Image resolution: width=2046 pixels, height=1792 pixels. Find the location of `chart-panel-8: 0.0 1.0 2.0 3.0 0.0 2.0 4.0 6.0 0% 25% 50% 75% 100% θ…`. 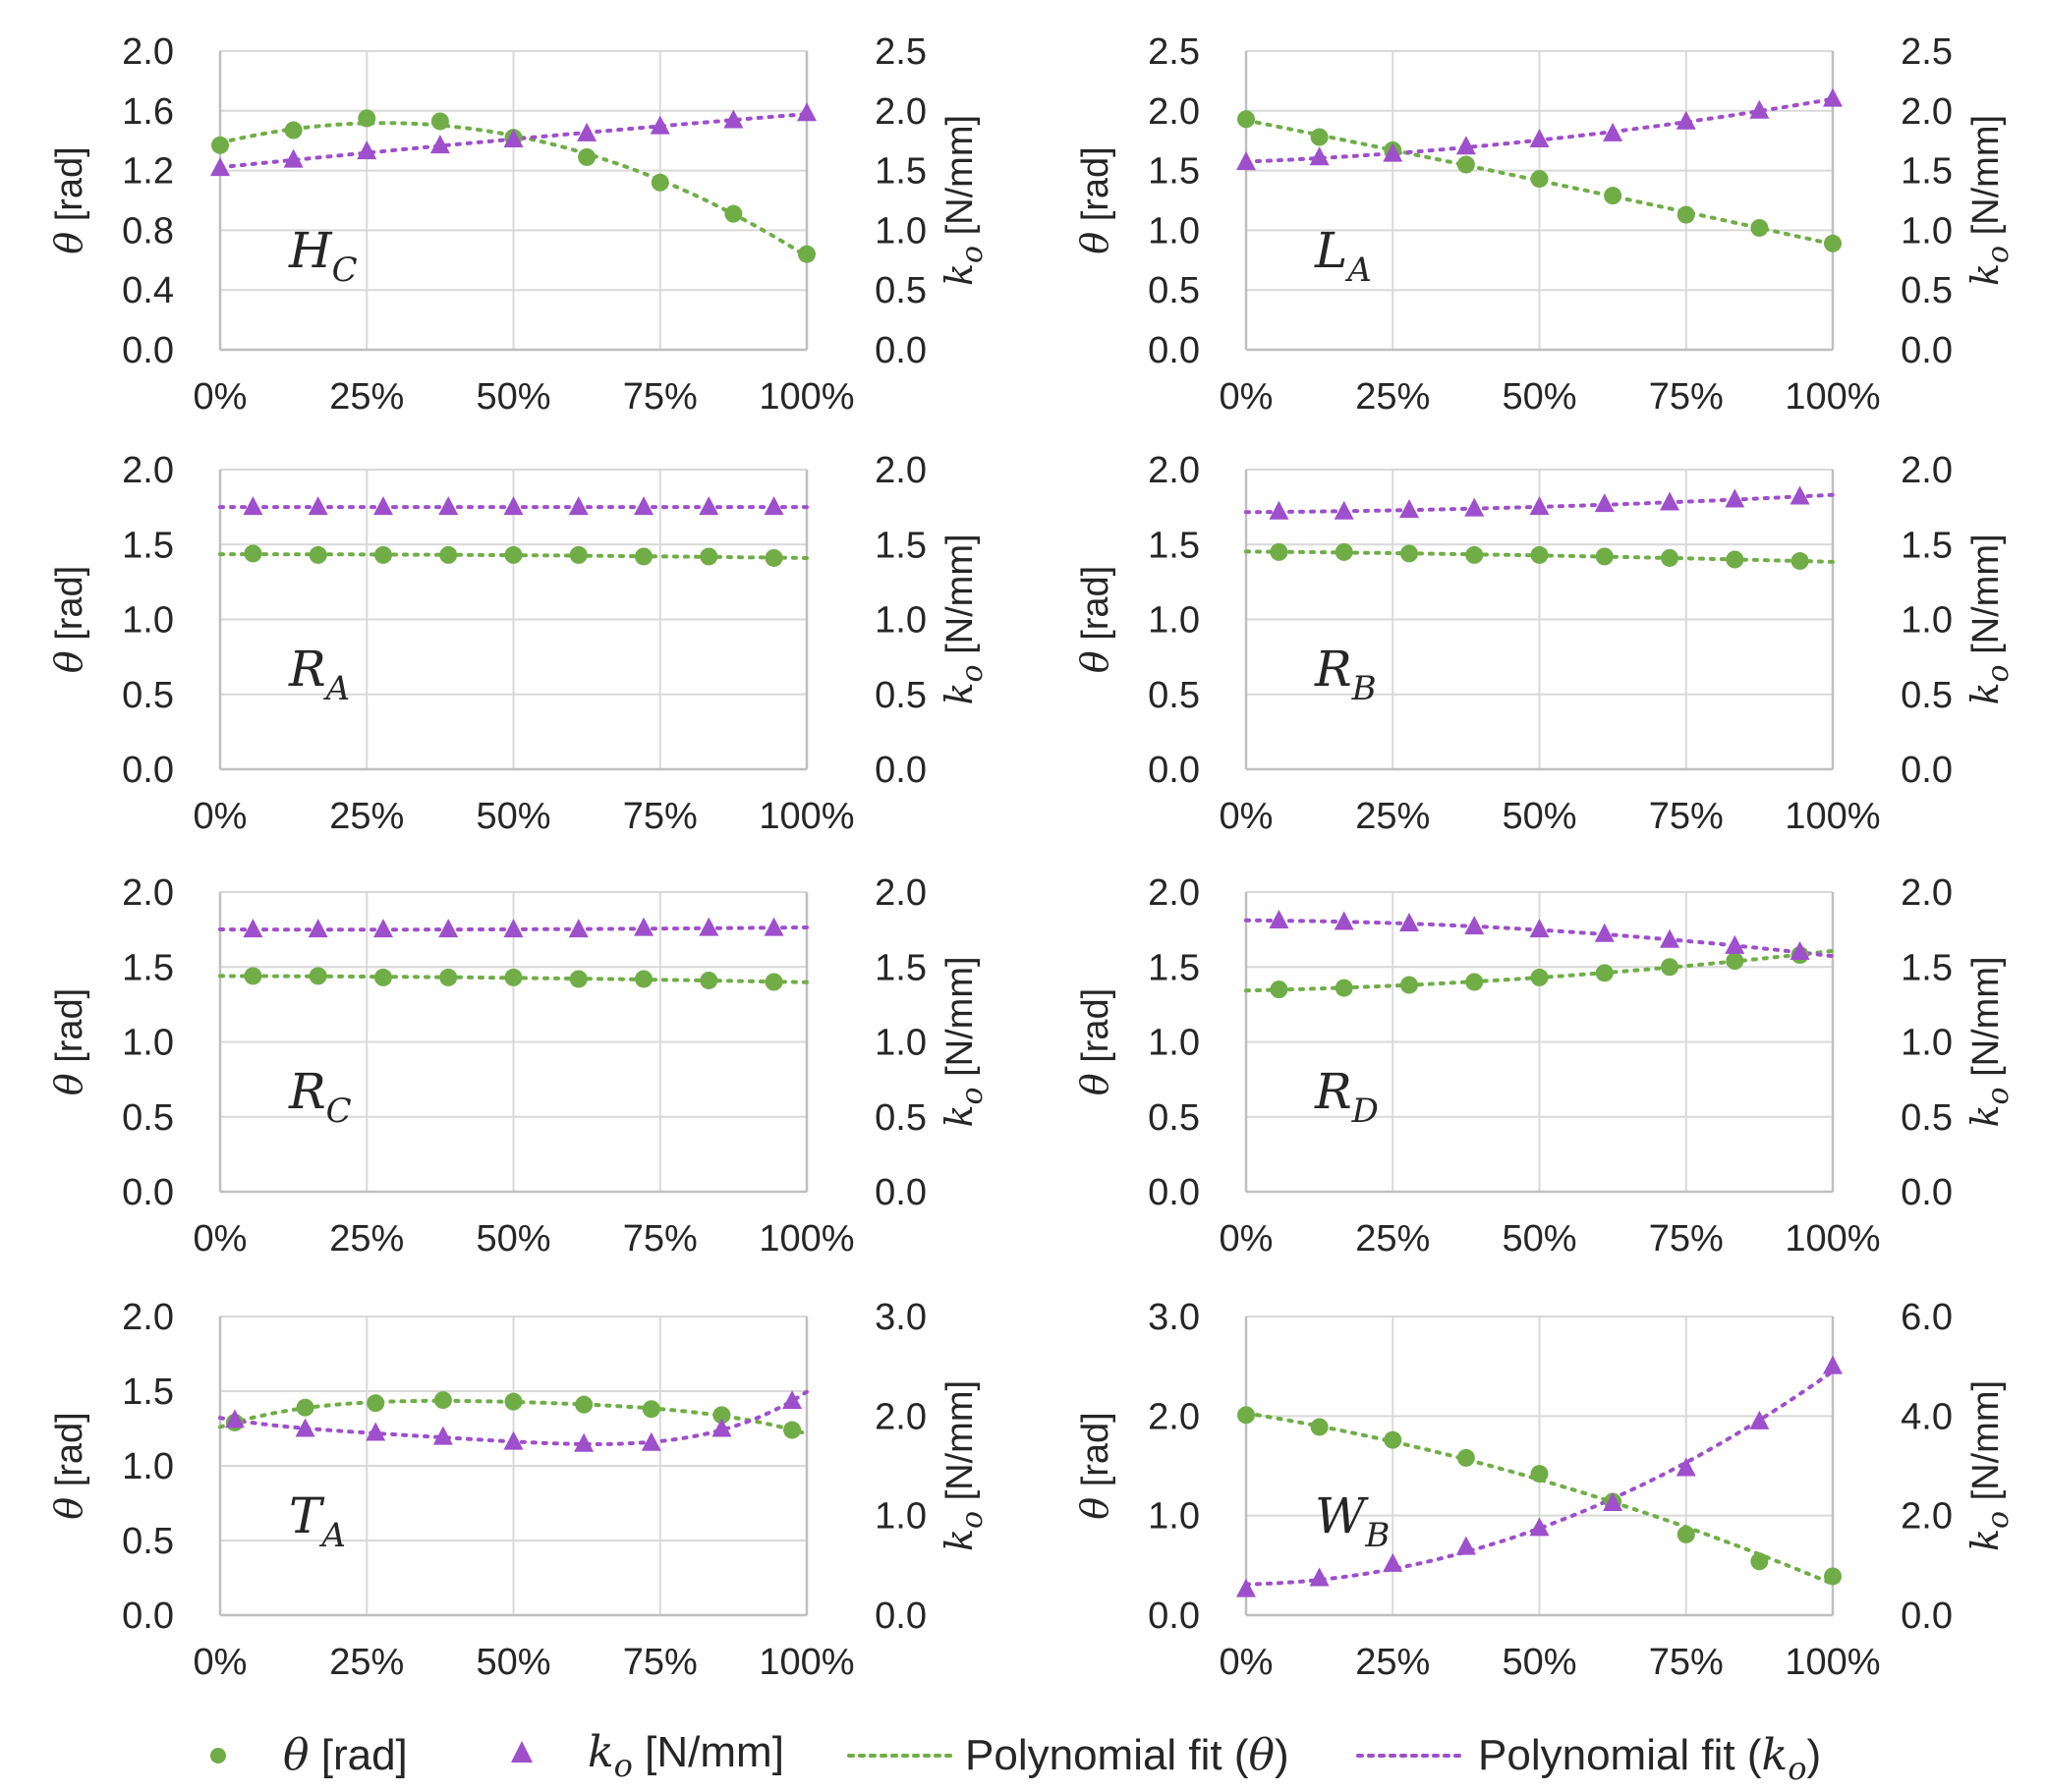

chart-panel-8: 0.0 1.0 2.0 3.0 0.0 2.0 4.0 6.0 0% 25% 50% 75% 100% θ… is located at coordinates (1544, 1490).